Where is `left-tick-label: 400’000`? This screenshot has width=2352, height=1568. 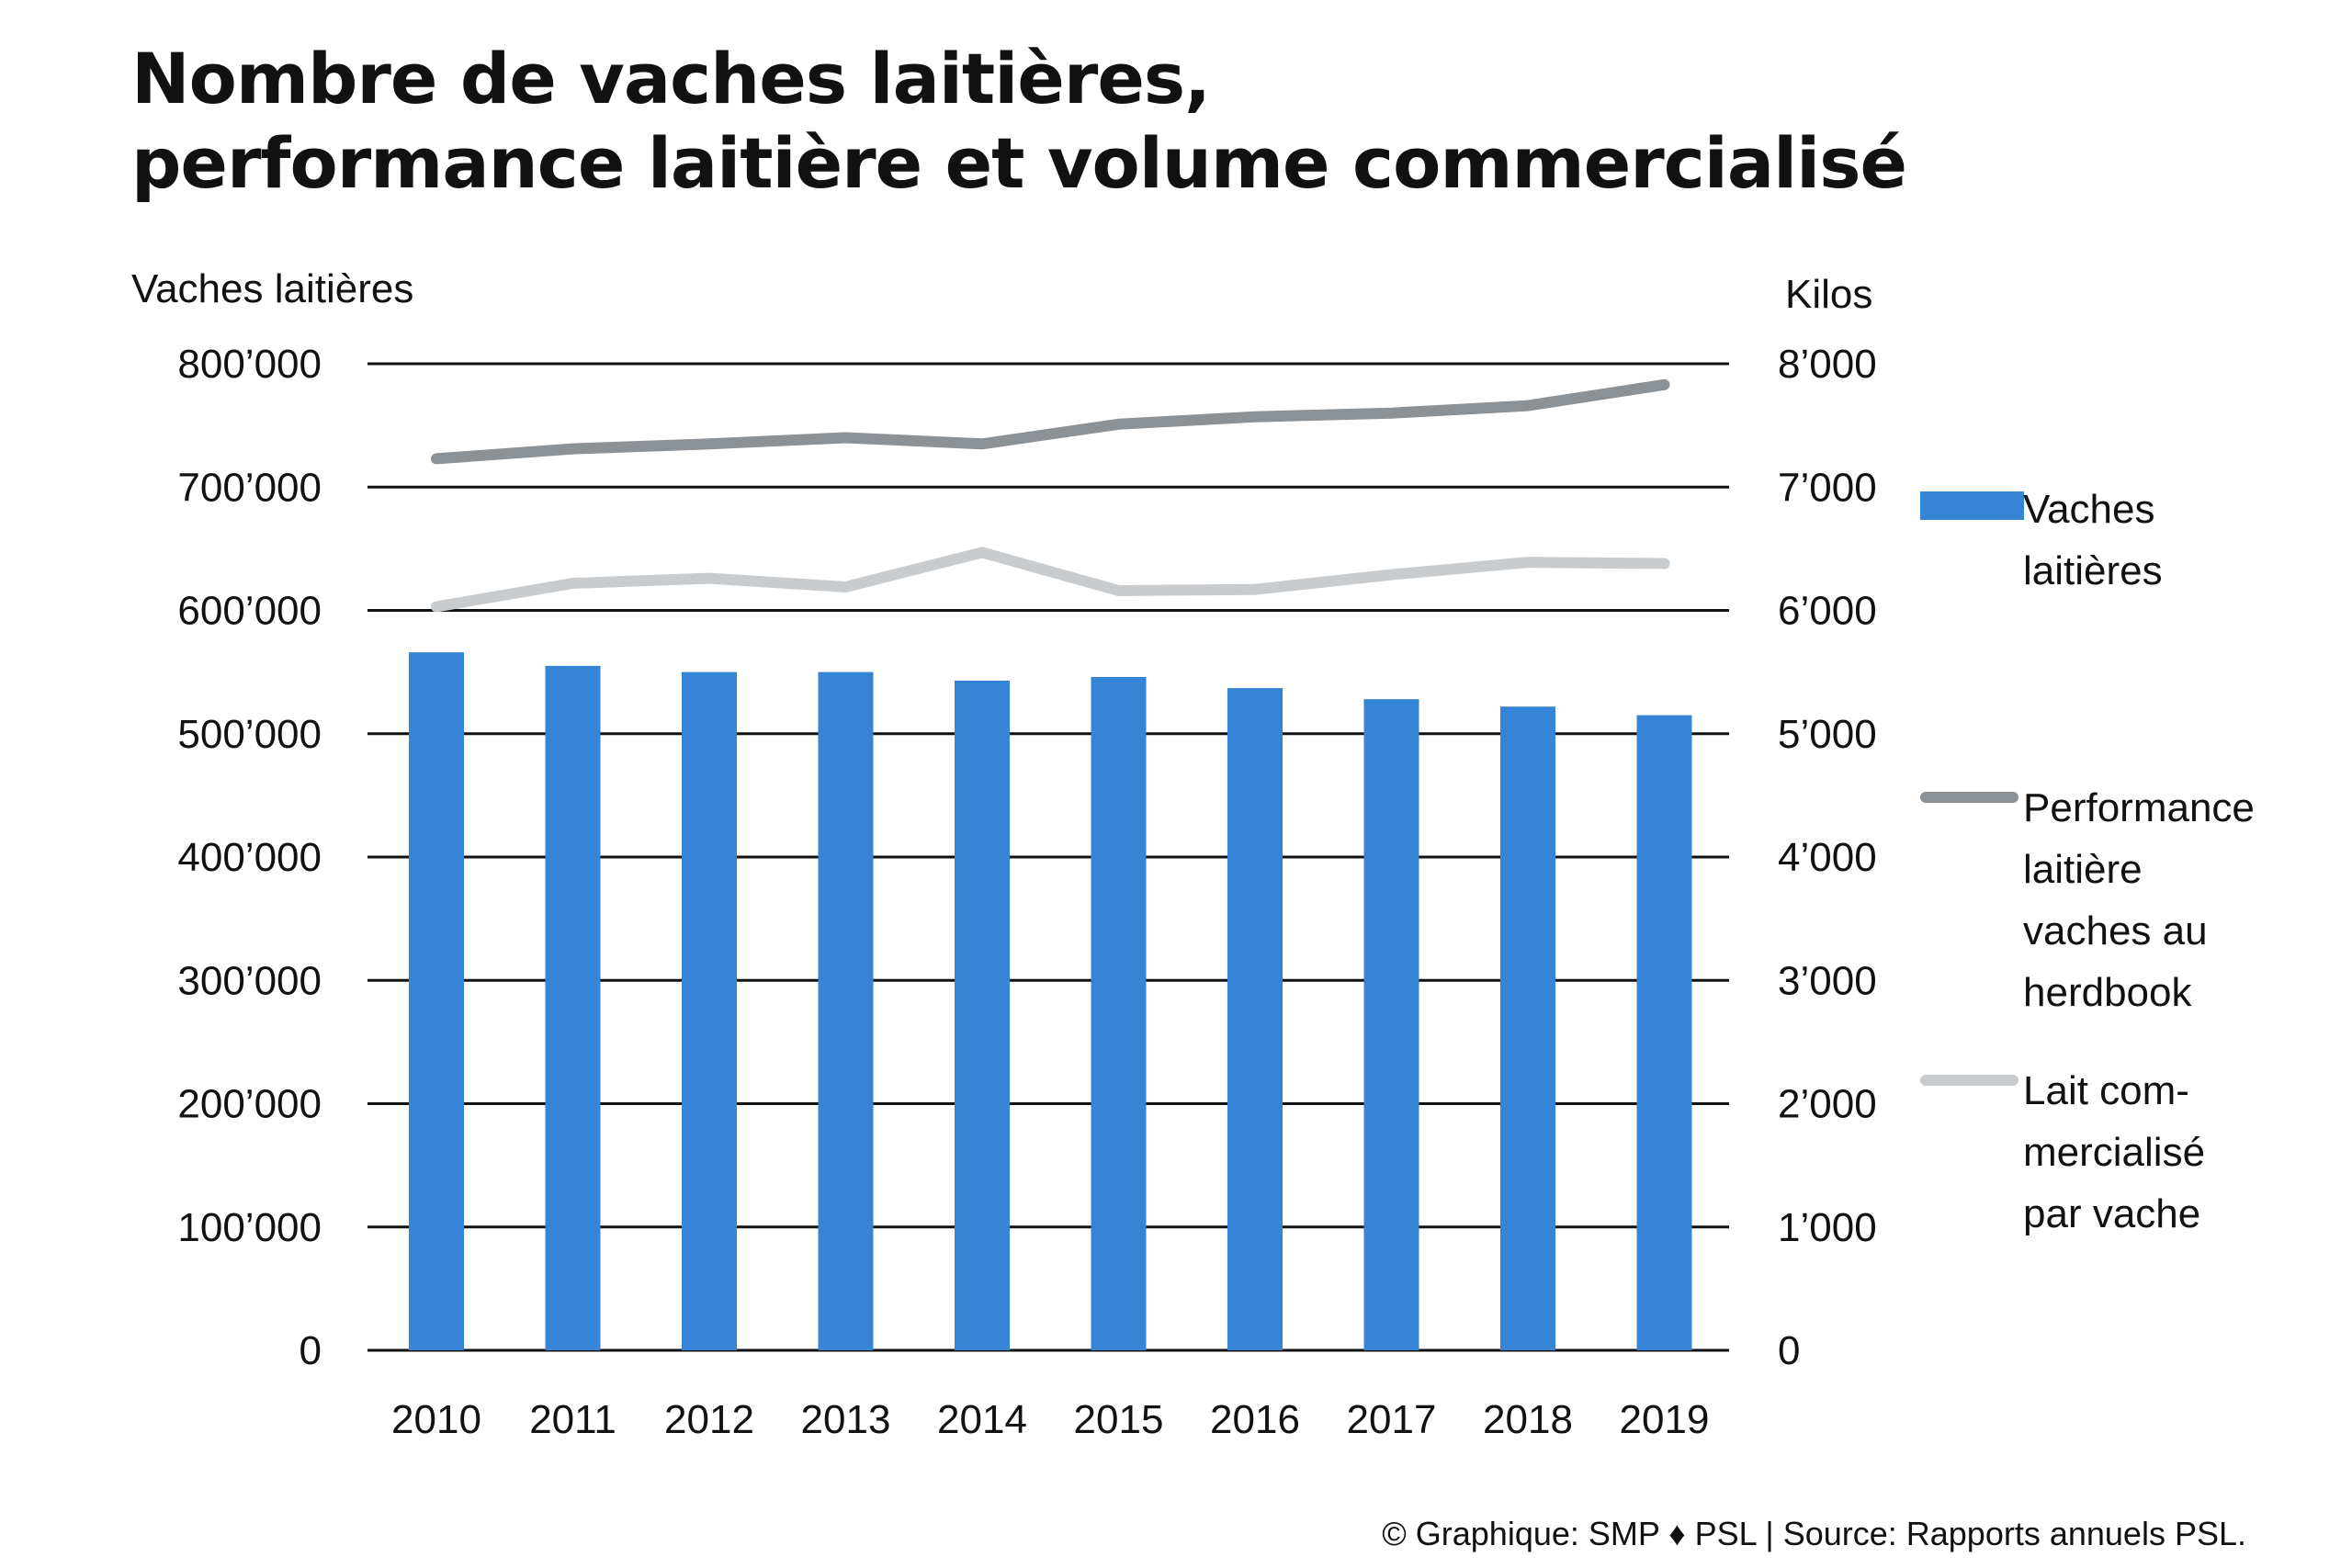
left-tick-label: 400’000 is located at coordinates (250, 857).